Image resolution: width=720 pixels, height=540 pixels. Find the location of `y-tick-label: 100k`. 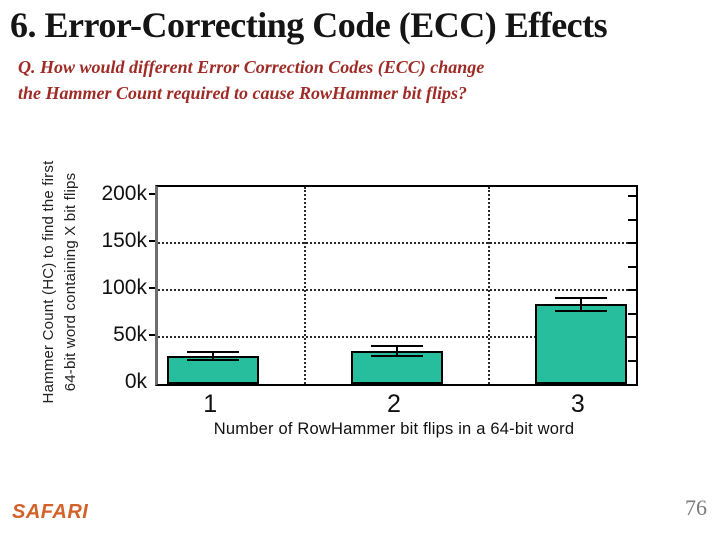

y-tick-label: 100k is located at coordinates (124, 288).